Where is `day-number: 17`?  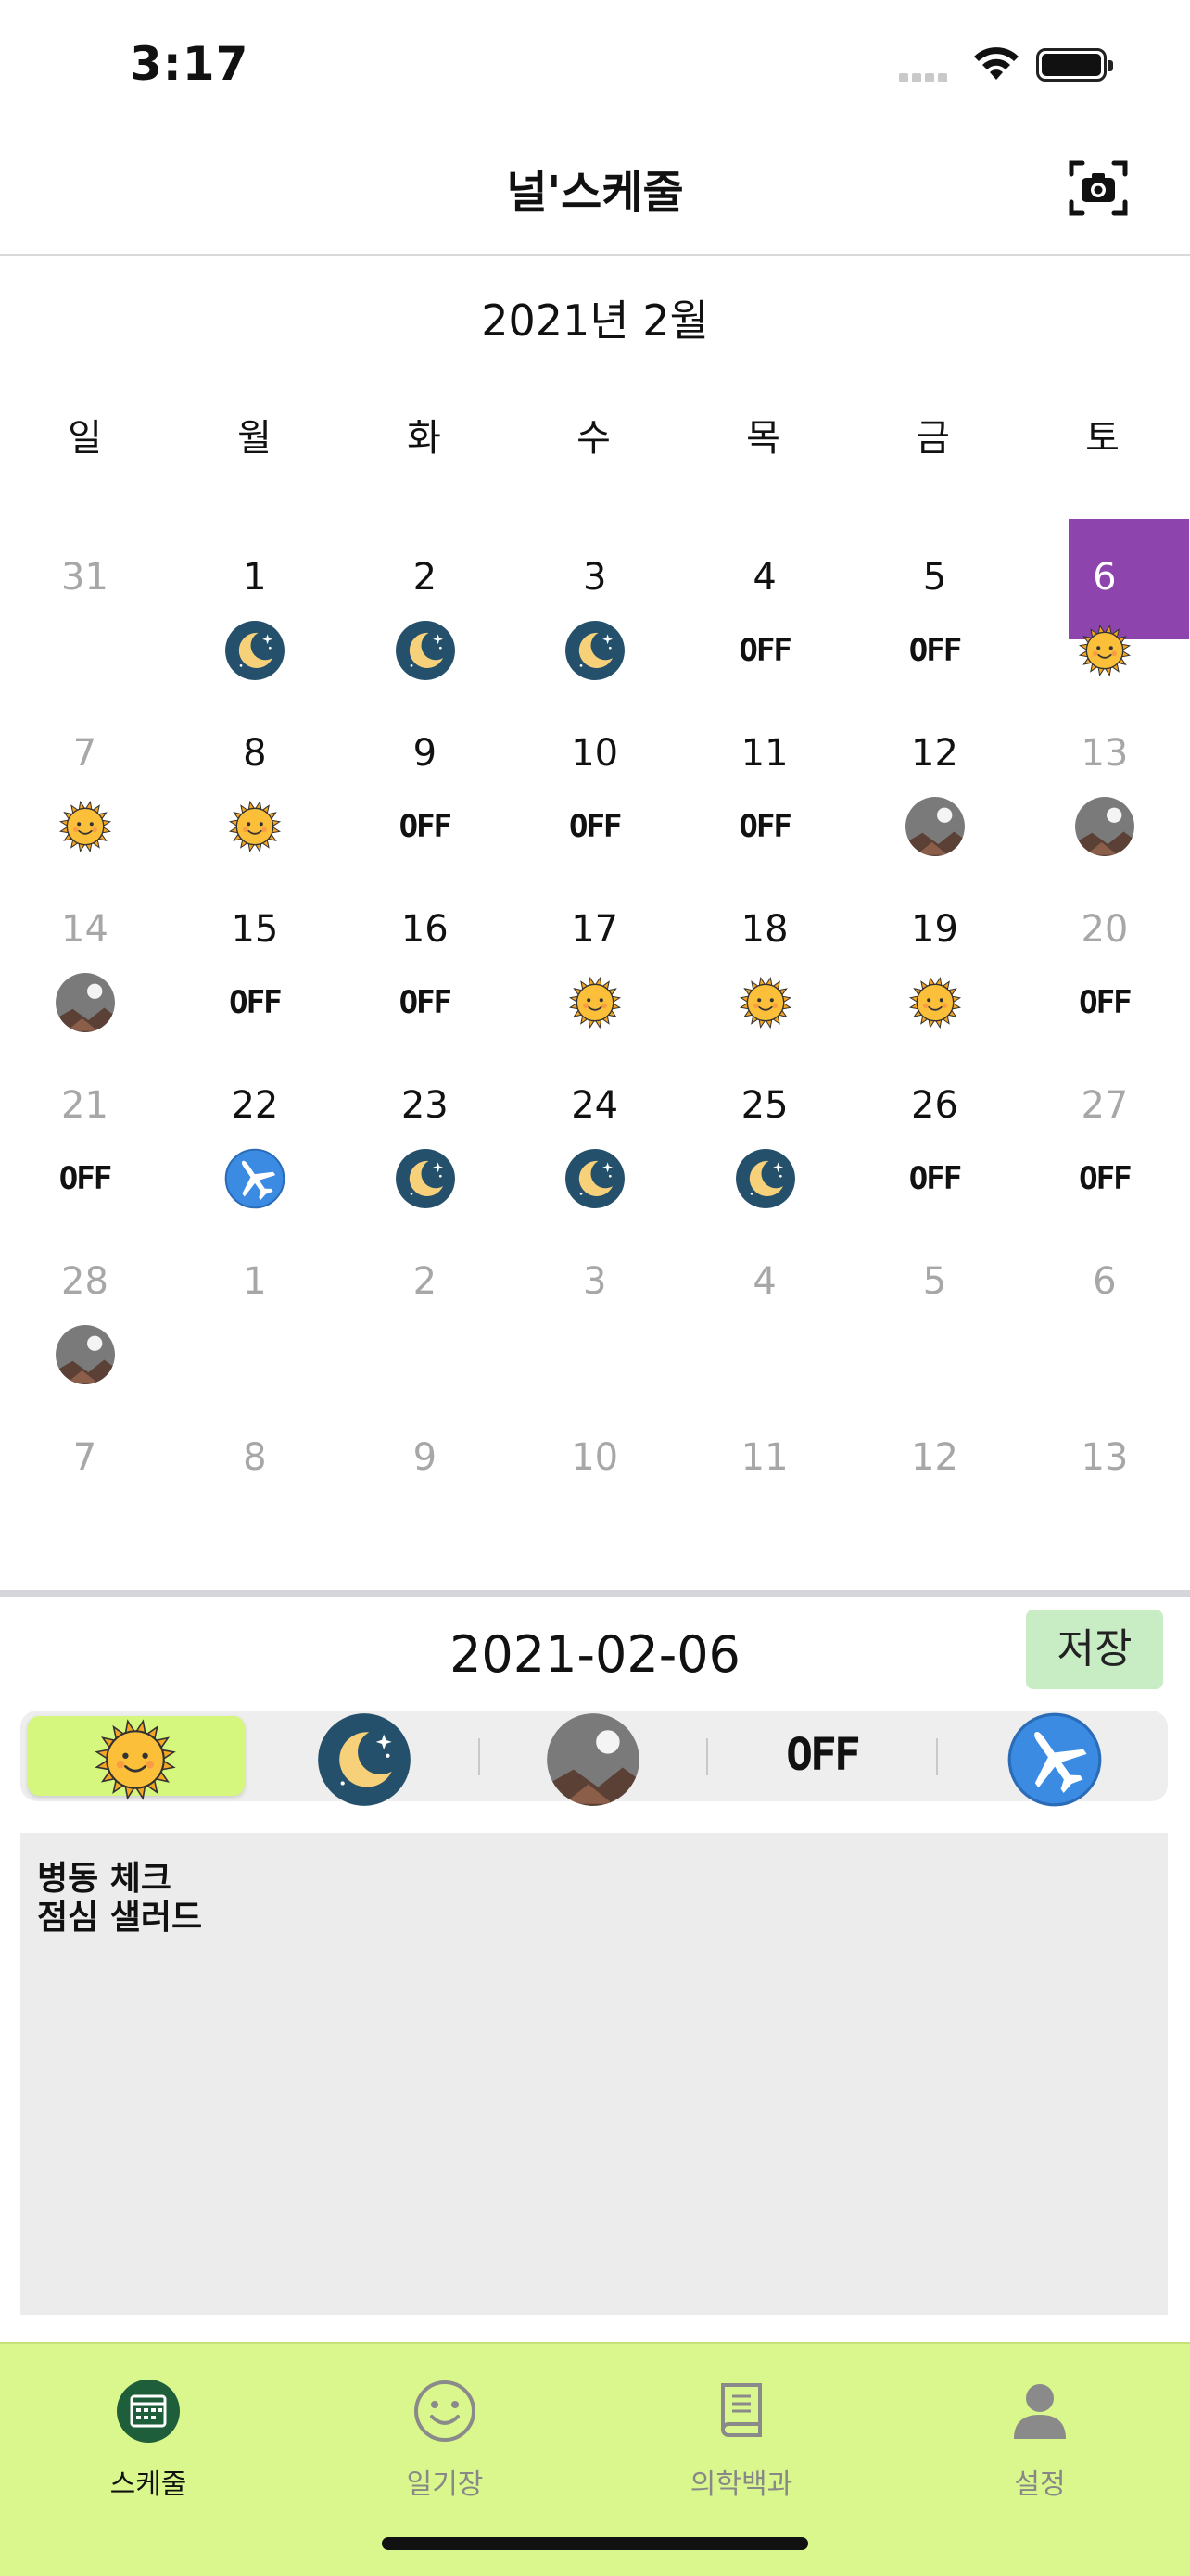 day-number: 17 is located at coordinates (595, 930).